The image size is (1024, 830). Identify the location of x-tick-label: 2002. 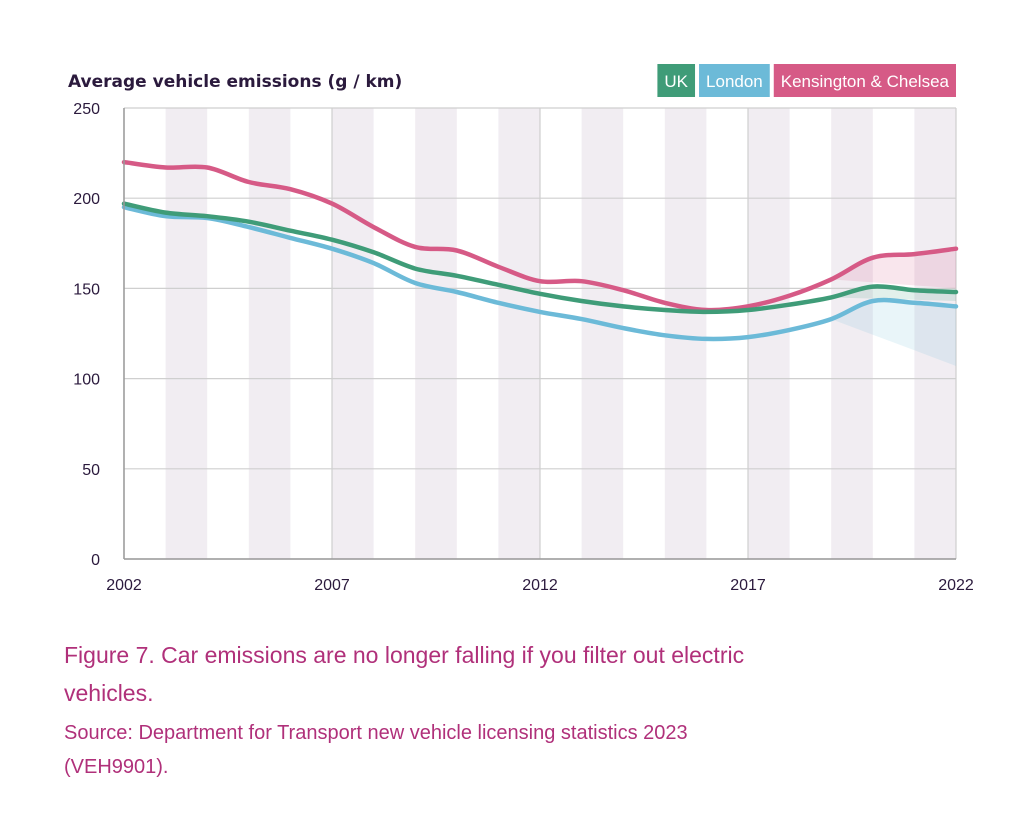
(124, 585).